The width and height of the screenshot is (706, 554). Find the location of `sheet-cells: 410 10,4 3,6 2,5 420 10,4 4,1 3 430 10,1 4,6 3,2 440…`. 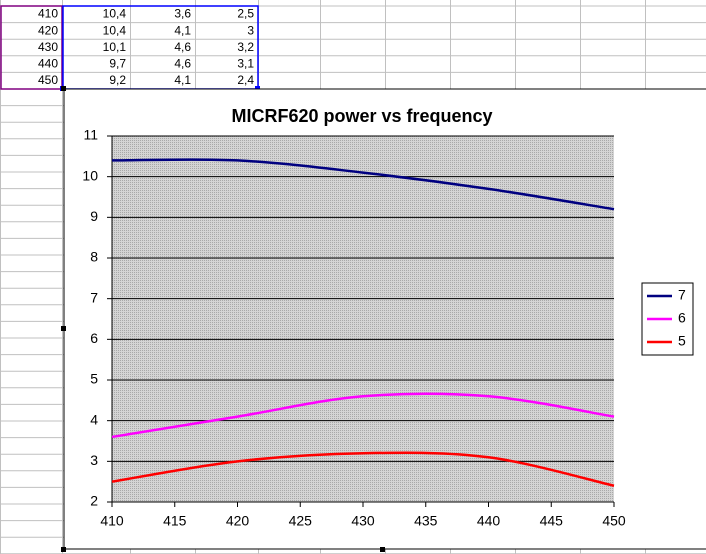

sheet-cells: 410 10,4 3,6 2,5 420 10,4 4,1 3 430 10,1 4,6 3,2 440… is located at coordinates (146, 47).